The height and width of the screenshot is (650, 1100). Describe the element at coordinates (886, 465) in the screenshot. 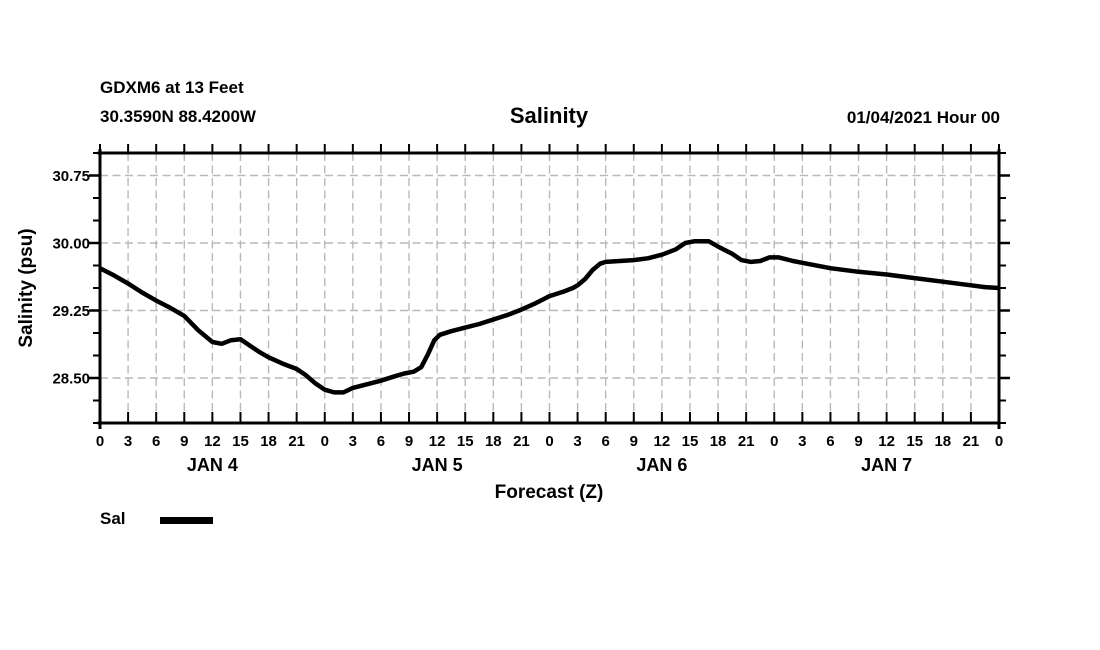

I see `x-day-label: JAN 7` at that location.